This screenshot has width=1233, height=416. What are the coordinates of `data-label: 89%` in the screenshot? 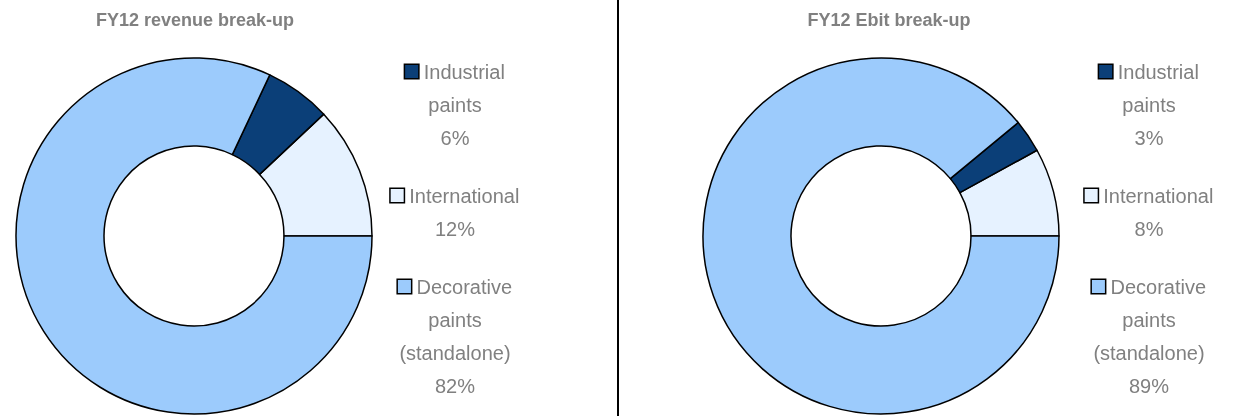 It's located at (1149, 385).